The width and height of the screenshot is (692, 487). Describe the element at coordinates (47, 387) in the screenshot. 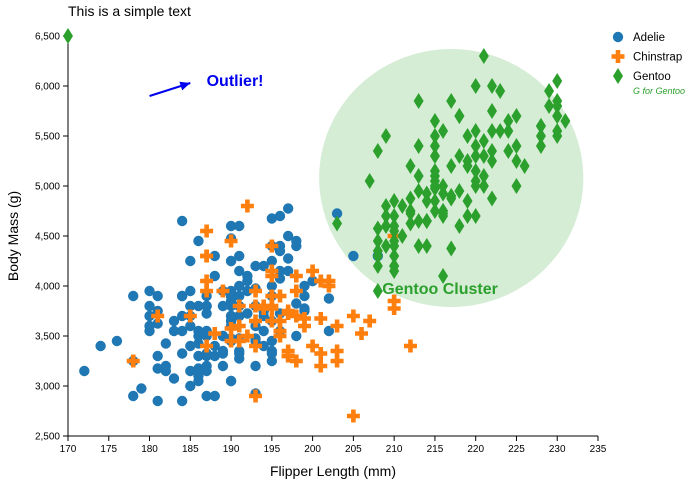

I see `y-tick-label: 3,000` at that location.